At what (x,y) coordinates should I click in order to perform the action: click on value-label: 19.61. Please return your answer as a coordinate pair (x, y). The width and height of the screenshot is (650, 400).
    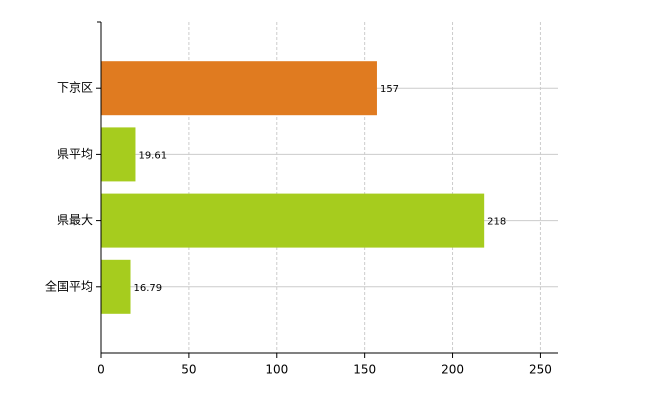
    Looking at the image, I should click on (152, 155).